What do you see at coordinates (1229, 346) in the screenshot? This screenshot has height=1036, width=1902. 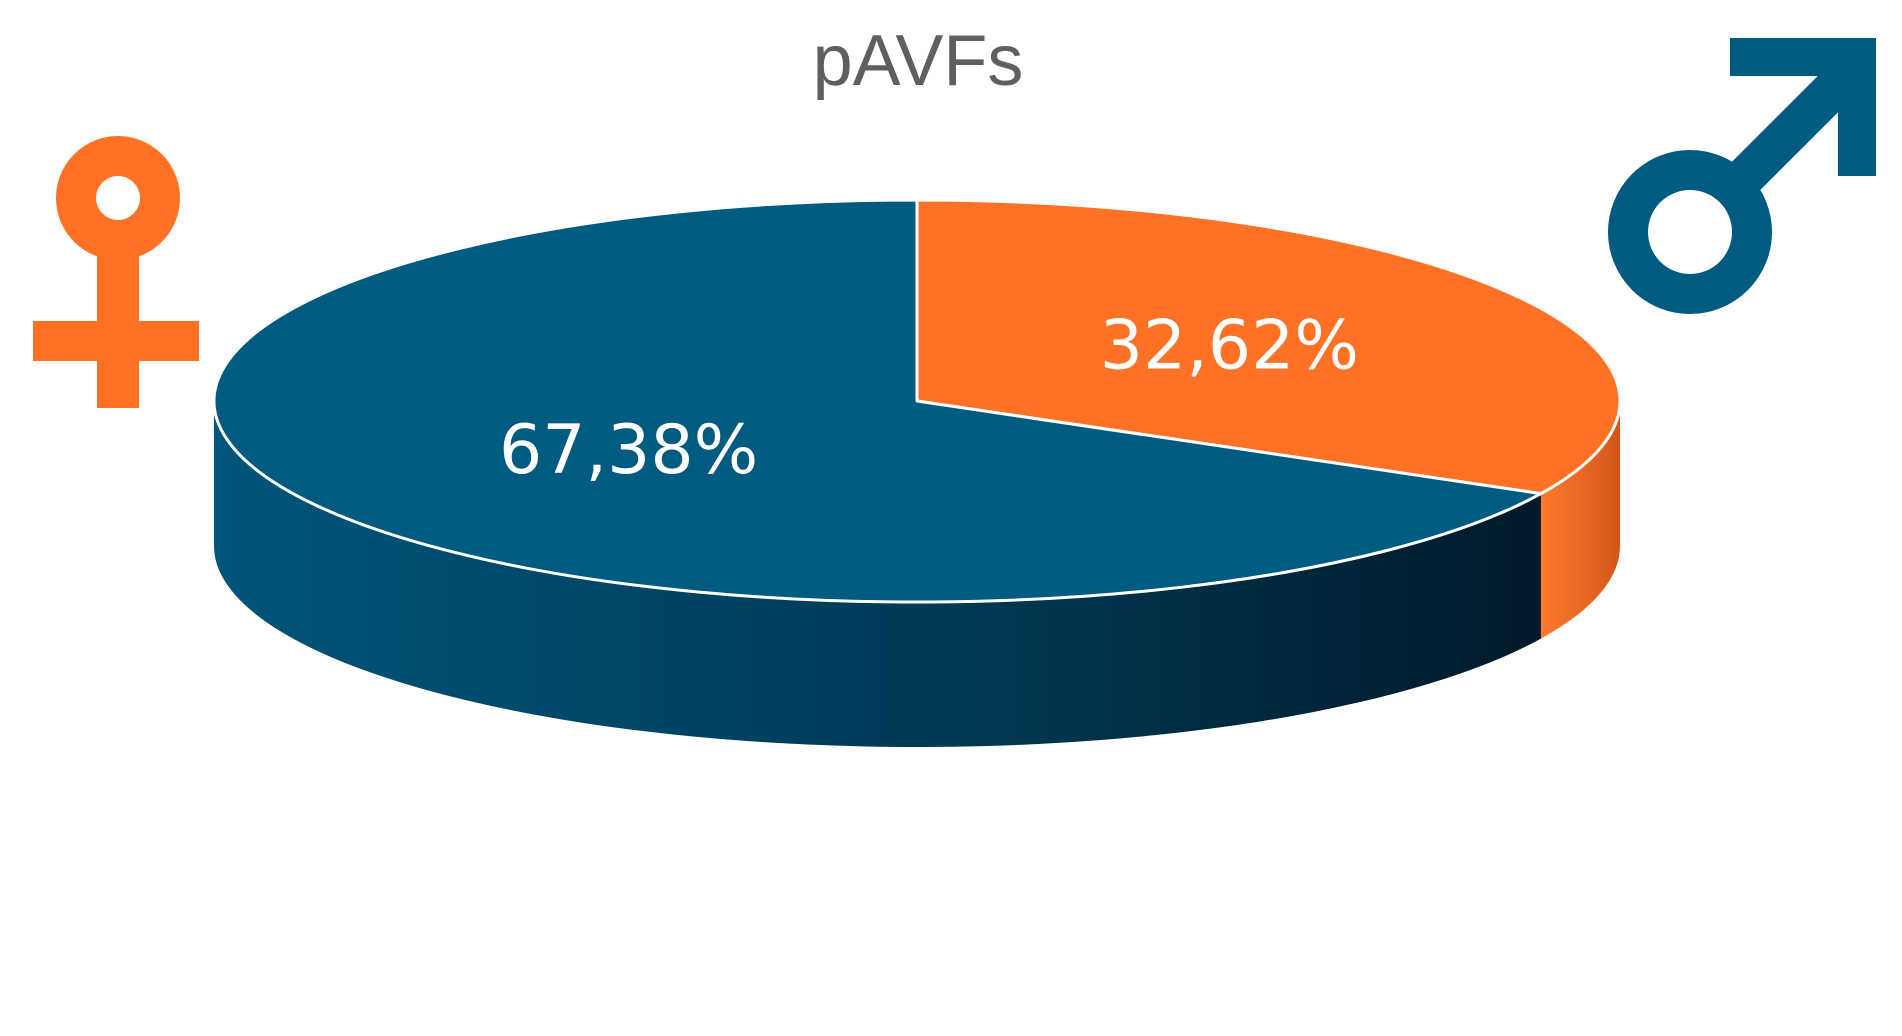 I see `slice-label-0: 32,62%` at bounding box center [1229, 346].